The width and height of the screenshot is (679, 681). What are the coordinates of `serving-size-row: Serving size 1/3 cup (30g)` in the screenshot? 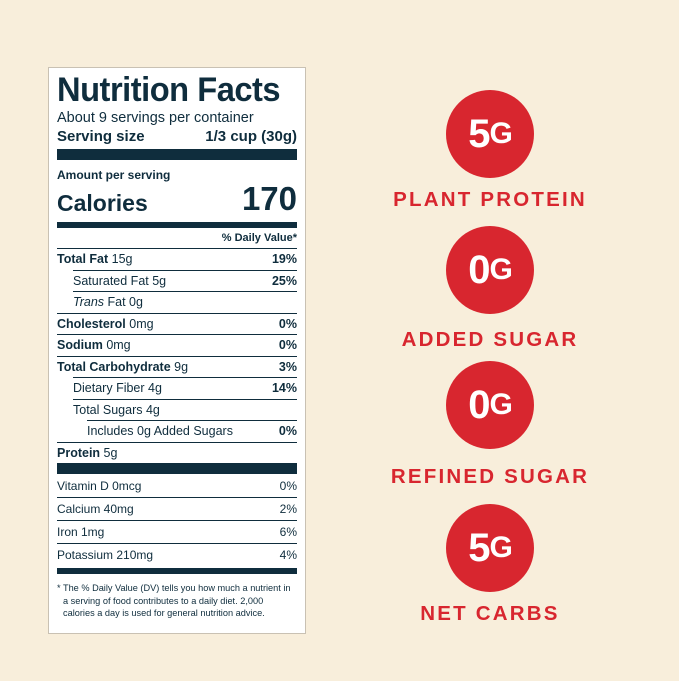 It's located at (177, 136).